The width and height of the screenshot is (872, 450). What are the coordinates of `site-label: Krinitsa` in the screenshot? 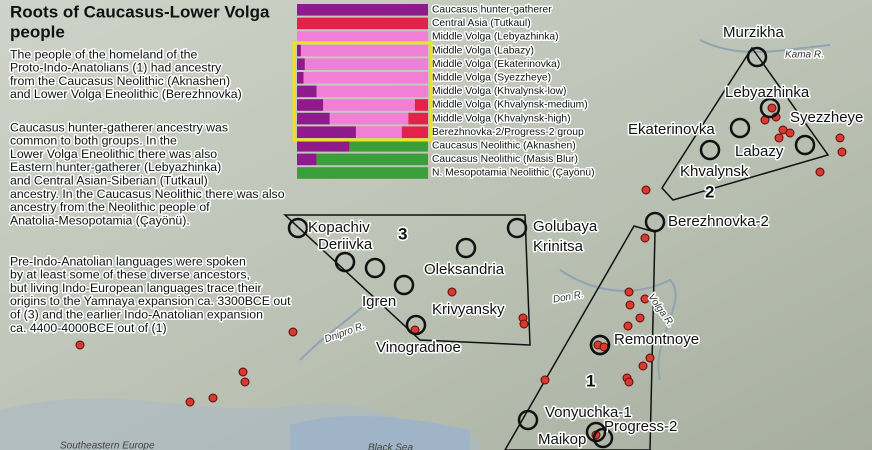 It's located at (558, 246).